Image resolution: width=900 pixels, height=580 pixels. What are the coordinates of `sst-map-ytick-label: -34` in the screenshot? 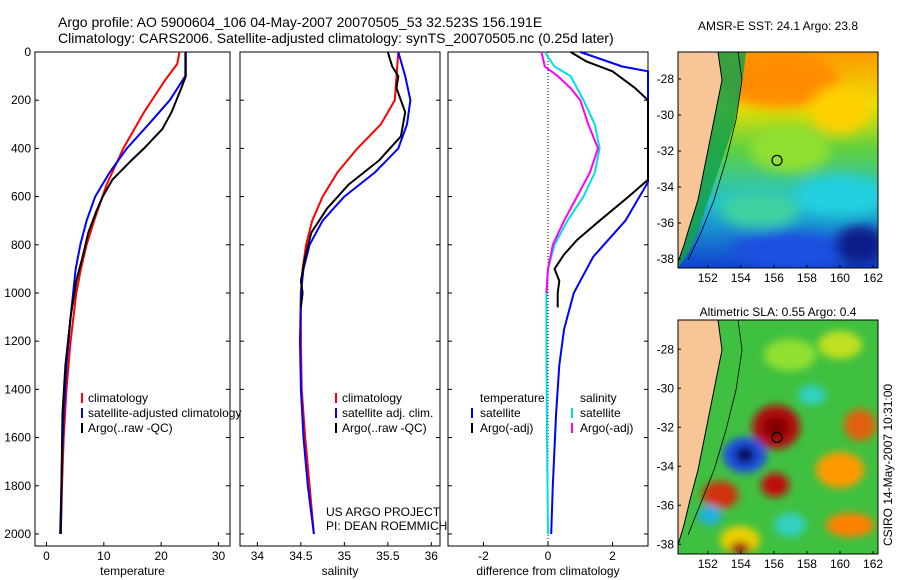 It's located at (666, 187).